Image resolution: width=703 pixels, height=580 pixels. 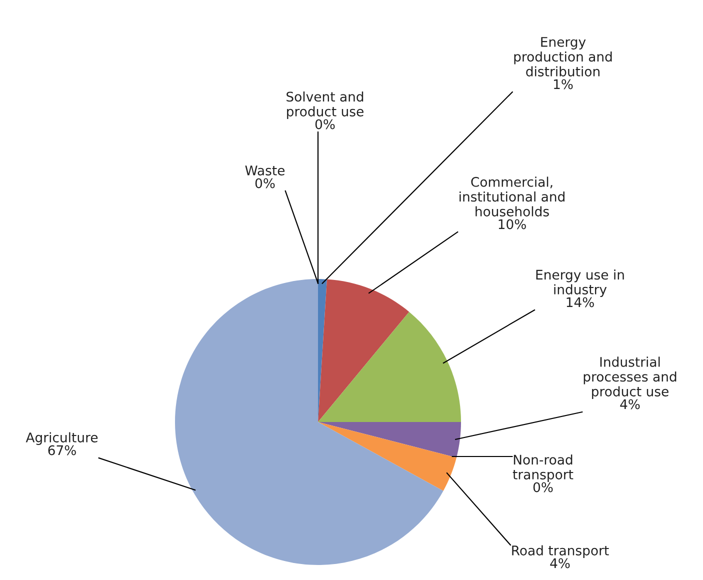 What do you see at coordinates (580, 302) in the screenshot?
I see `data-label: 14%` at bounding box center [580, 302].